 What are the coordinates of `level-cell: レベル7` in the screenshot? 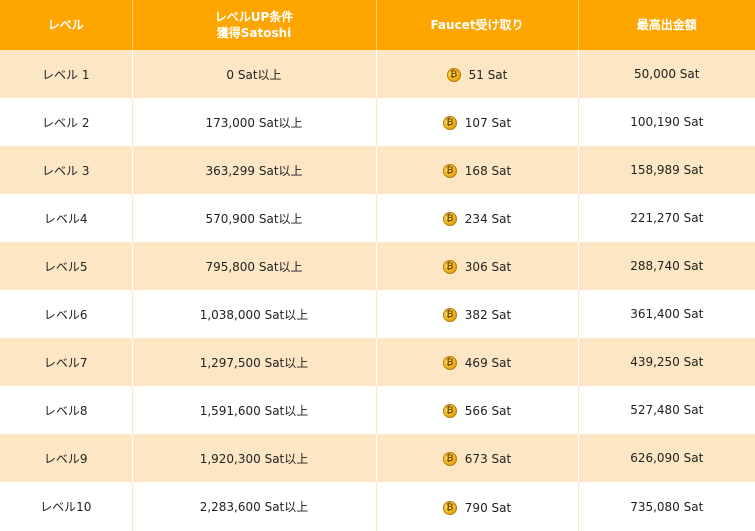 It's located at (66, 362).